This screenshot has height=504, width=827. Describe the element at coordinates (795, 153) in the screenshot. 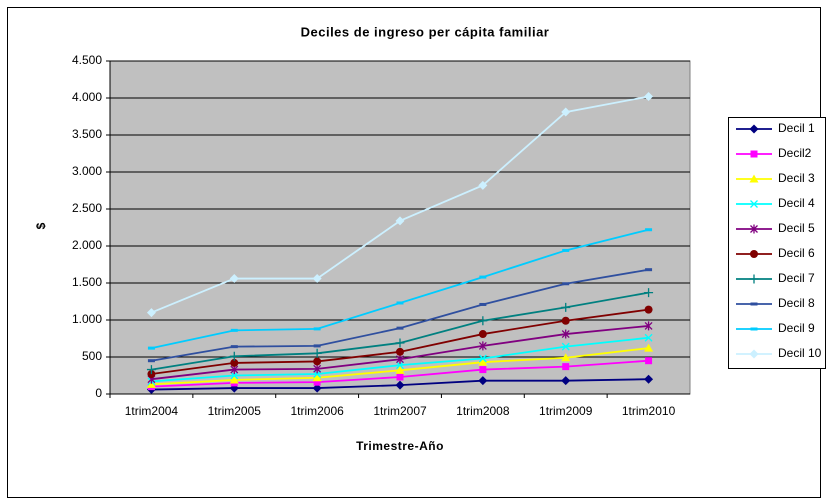

I see `legend-label: Decil2` at that location.